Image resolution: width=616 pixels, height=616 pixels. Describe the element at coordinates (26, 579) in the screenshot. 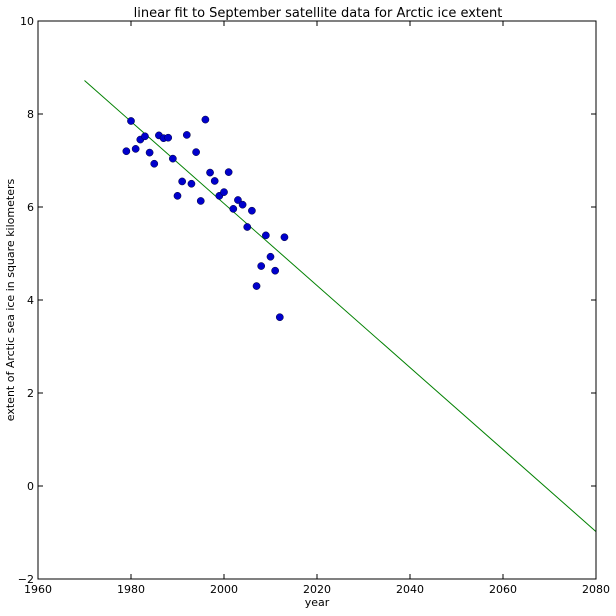

I see `y-tick-label: −2` at that location.